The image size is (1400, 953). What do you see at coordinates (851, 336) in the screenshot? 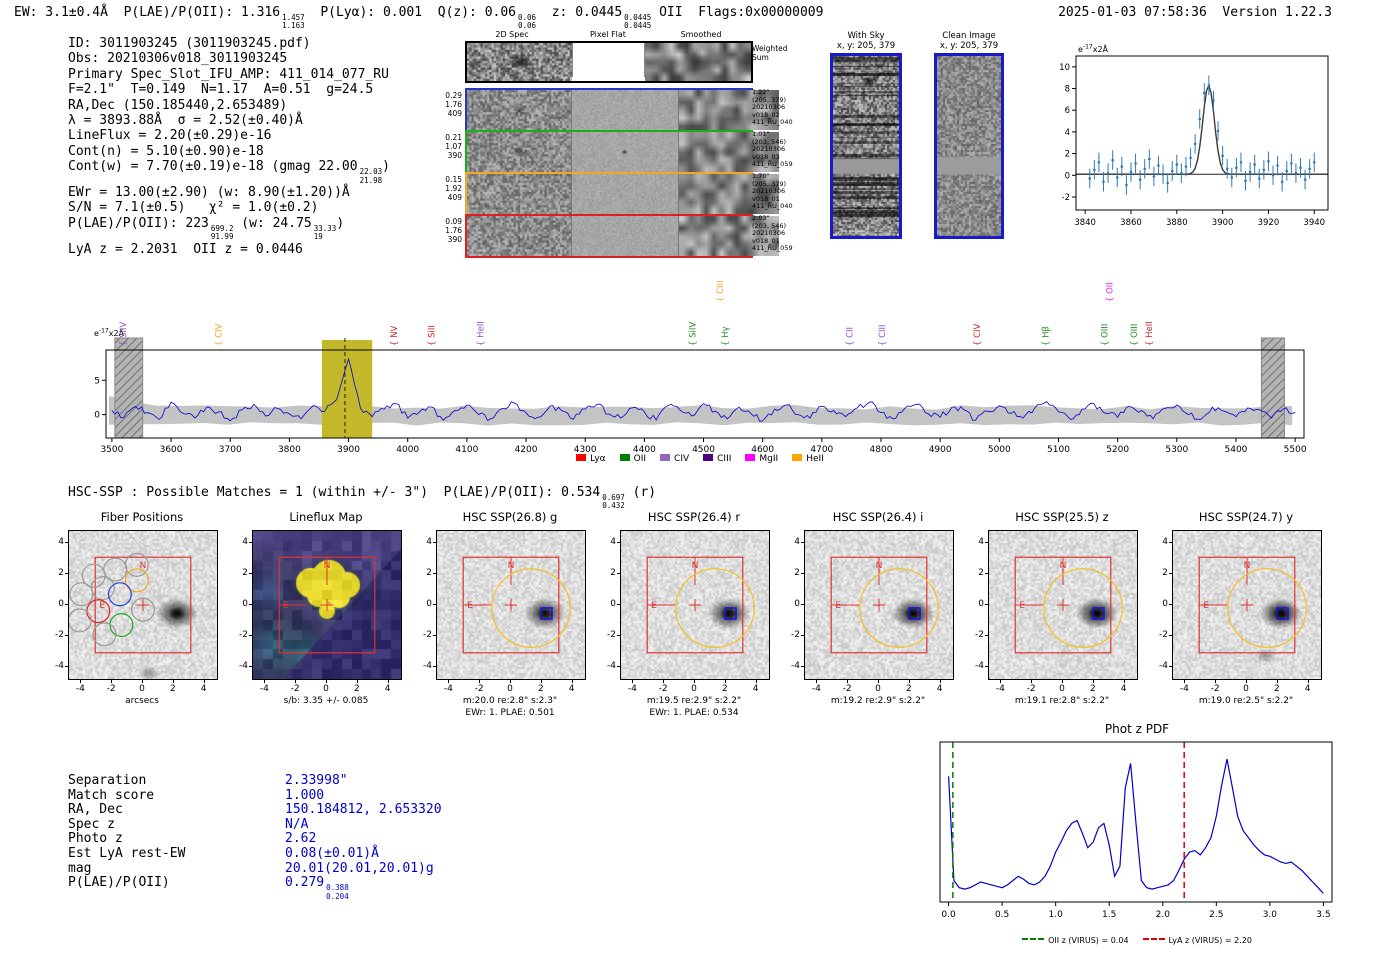
I see `emission-line-label: { CII` at bounding box center [851, 336].